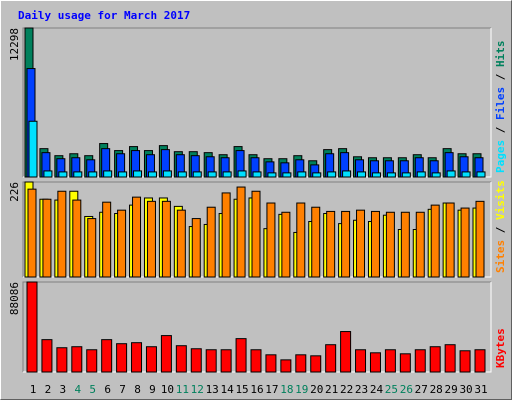 The image size is (512, 400). What do you see at coordinates (331, 389) in the screenshot?
I see `x-tick-label: 21` at bounding box center [331, 389].